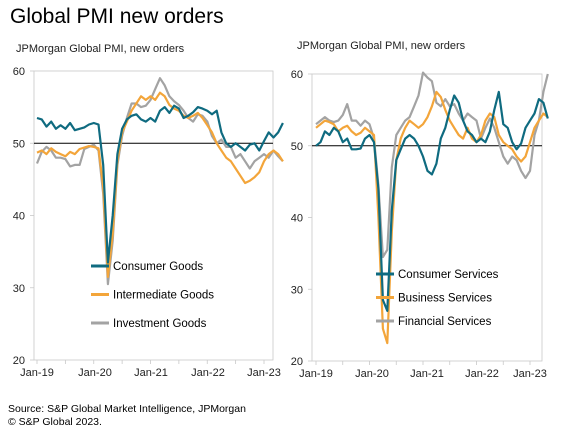  What do you see at coordinates (28, 409) in the screenshot?
I see `source-prefix: Source:` at bounding box center [28, 409].